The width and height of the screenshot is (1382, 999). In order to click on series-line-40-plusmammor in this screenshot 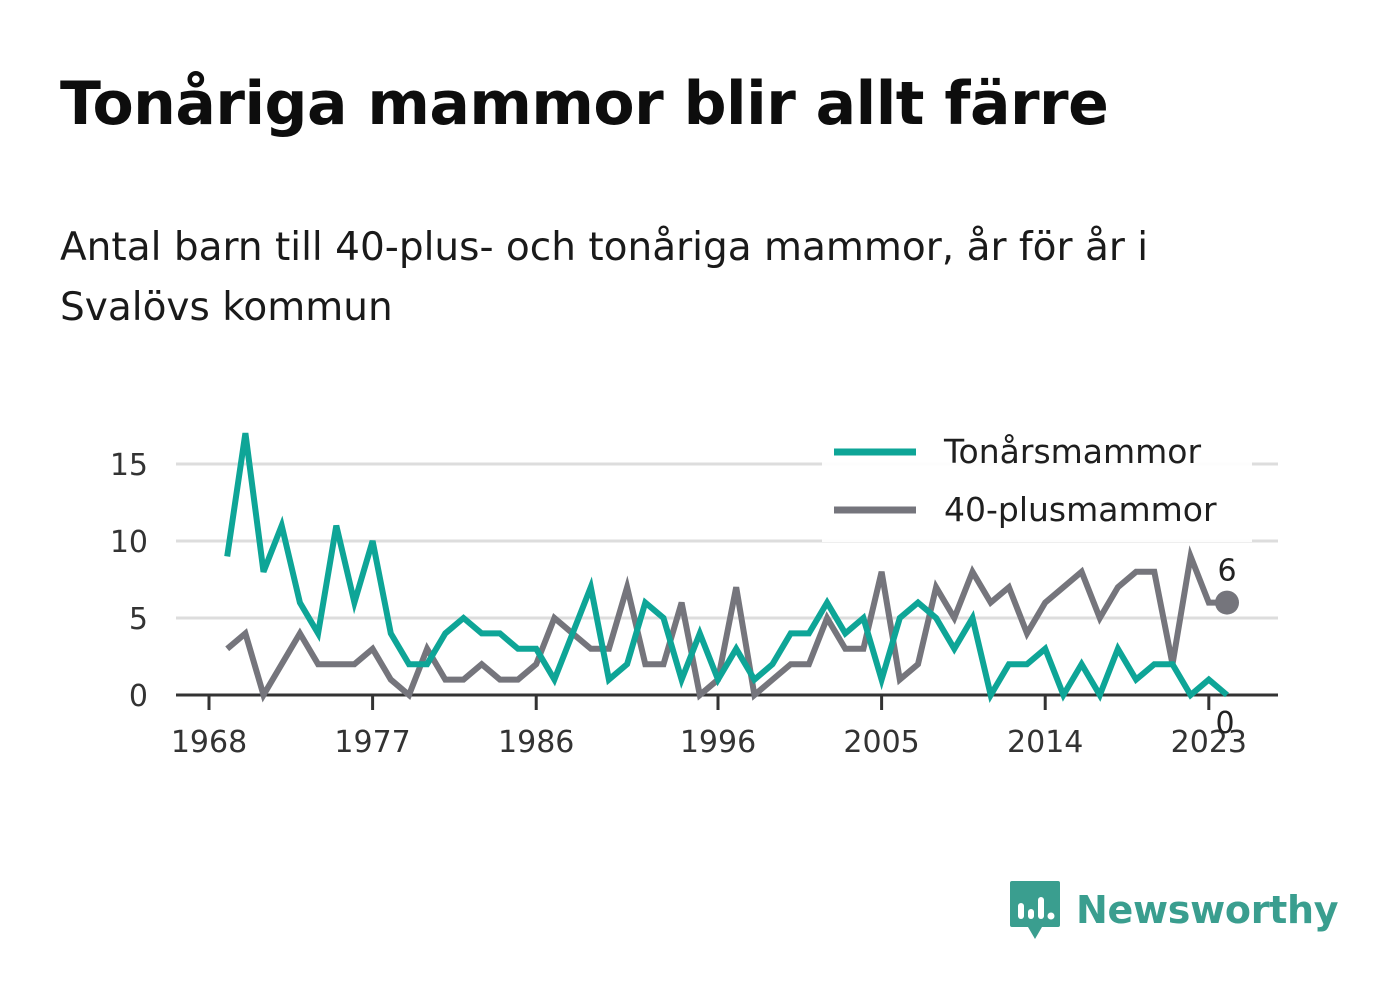, I will do `click(726, 624)`.